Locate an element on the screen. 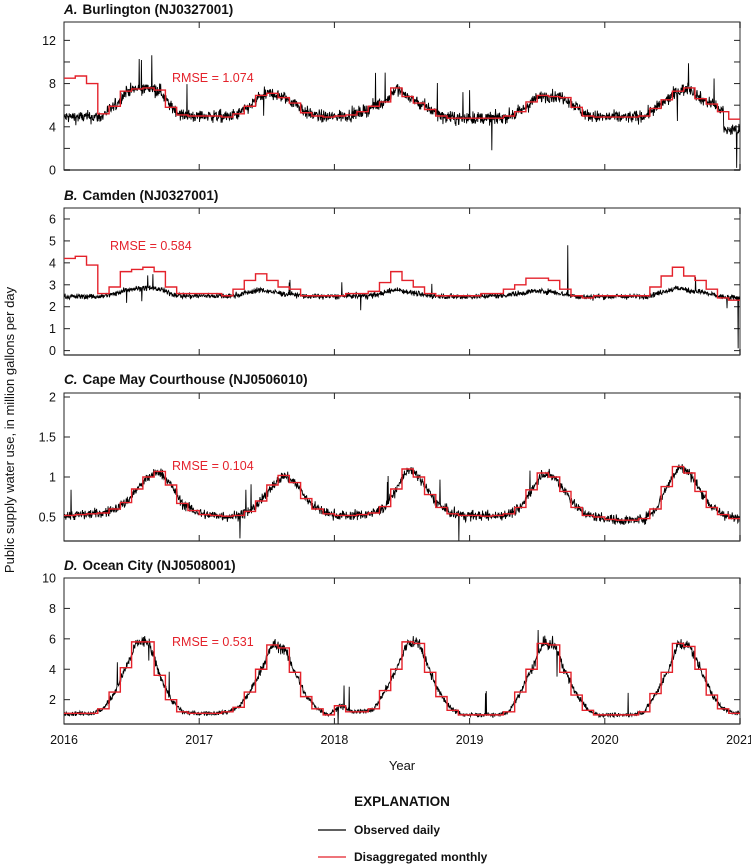  y-tick-label: 10 is located at coordinates (49, 579).